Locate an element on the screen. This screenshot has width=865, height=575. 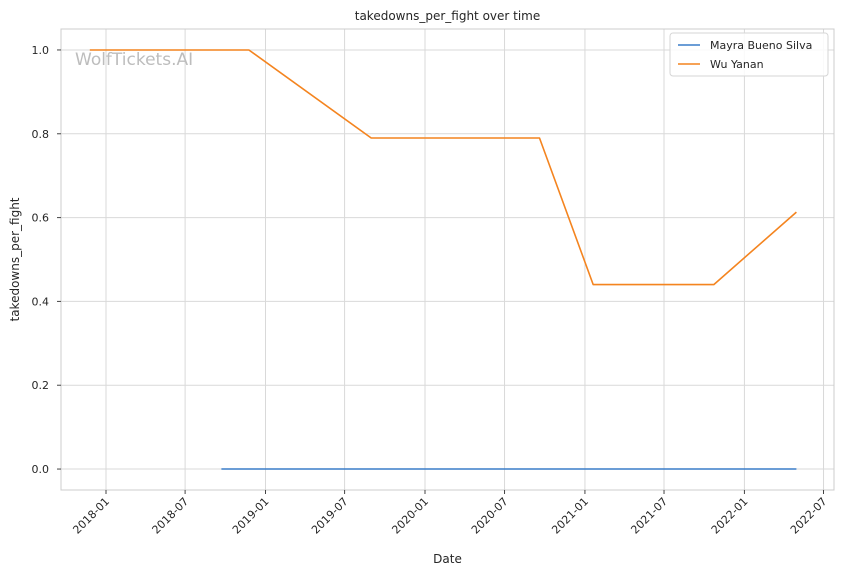
legend-box is located at coordinates (749, 54).